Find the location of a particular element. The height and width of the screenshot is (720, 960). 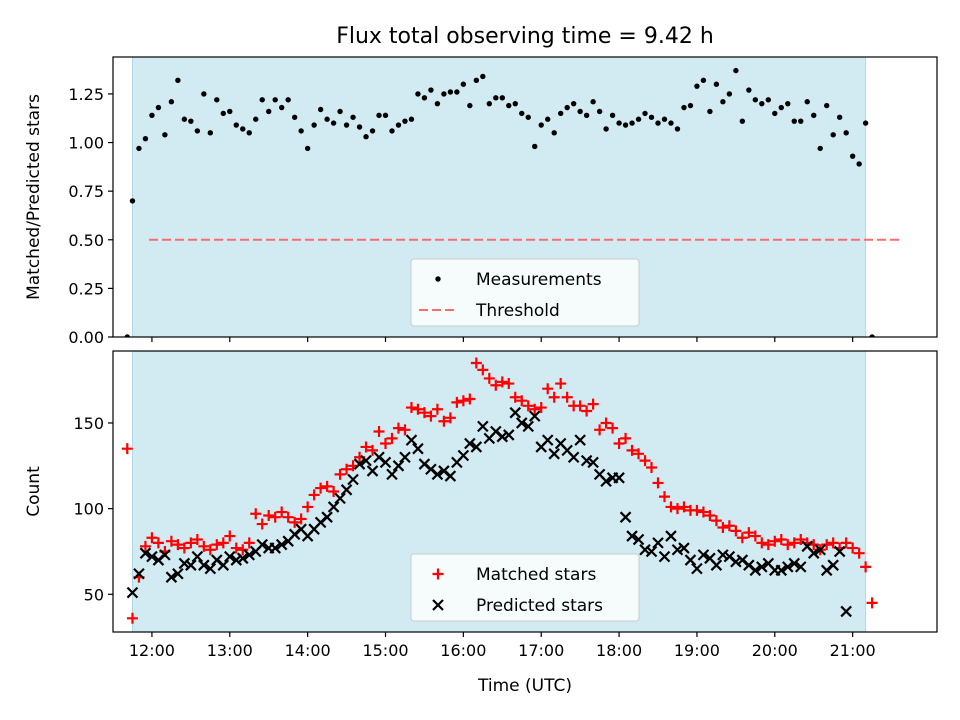

y-tick-label: 0.25 is located at coordinates (86, 288).